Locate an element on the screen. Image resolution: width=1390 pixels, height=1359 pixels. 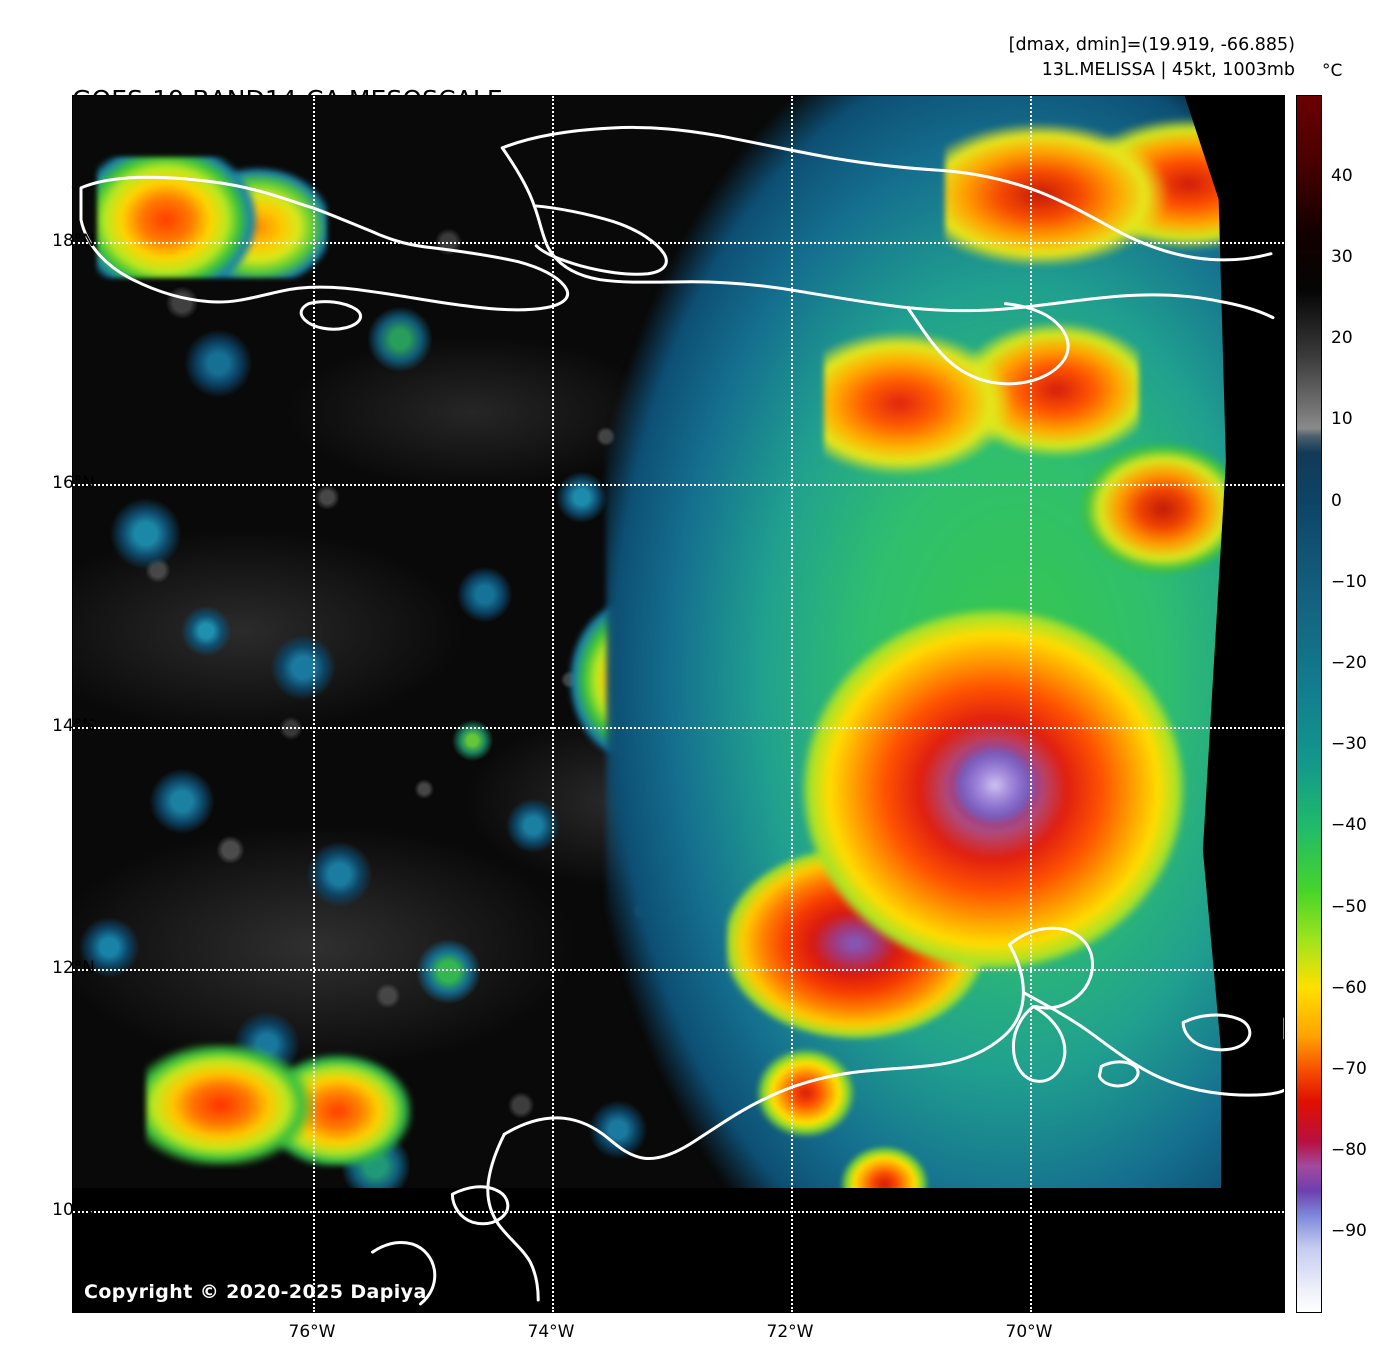
east-16n-convection is located at coordinates (1146, 509).